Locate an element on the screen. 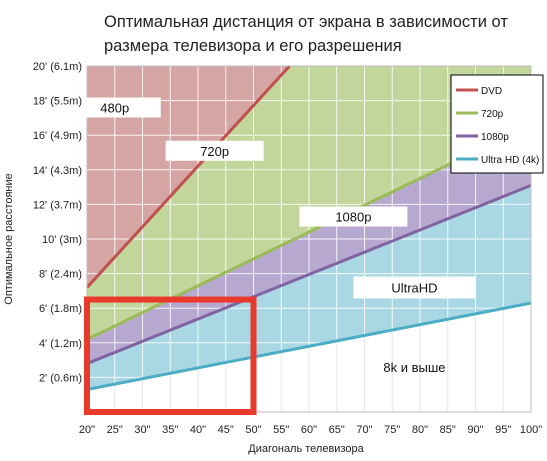 This screenshot has height=461, width=547. y-tick-label: 18' (5.5m) is located at coordinates (57, 102).